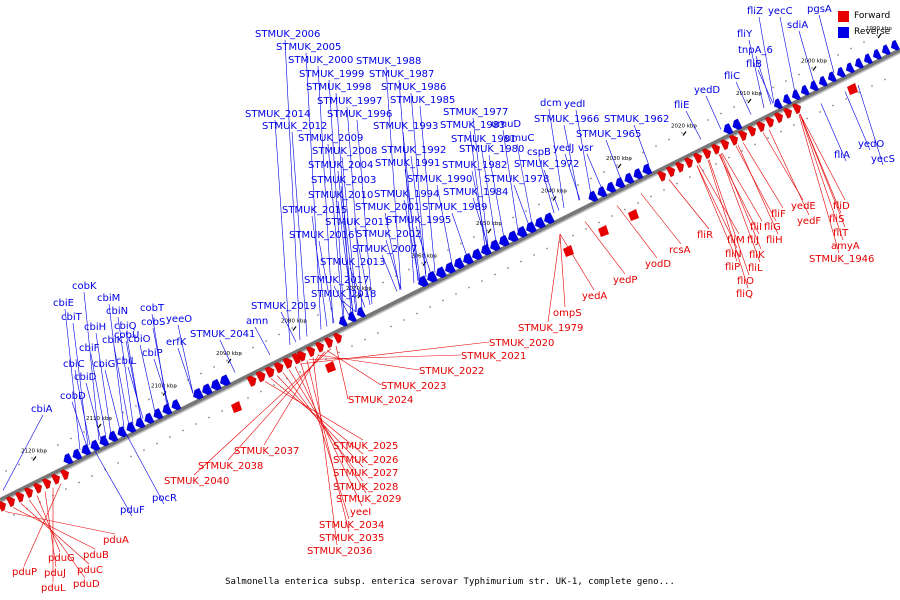 This screenshot has height=600, width=900. Describe the element at coordinates (787, 54) in the screenshot. I see `leader-line-yecc` at that location.